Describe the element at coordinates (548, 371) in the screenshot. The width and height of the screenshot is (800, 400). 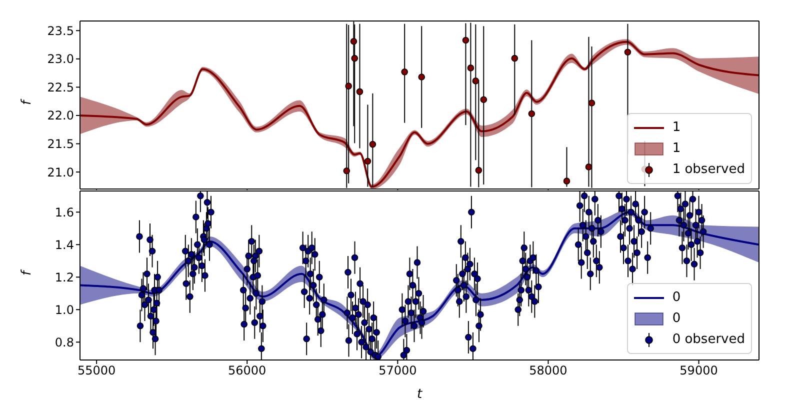
I see `x-tick-label: 58000` at that location.